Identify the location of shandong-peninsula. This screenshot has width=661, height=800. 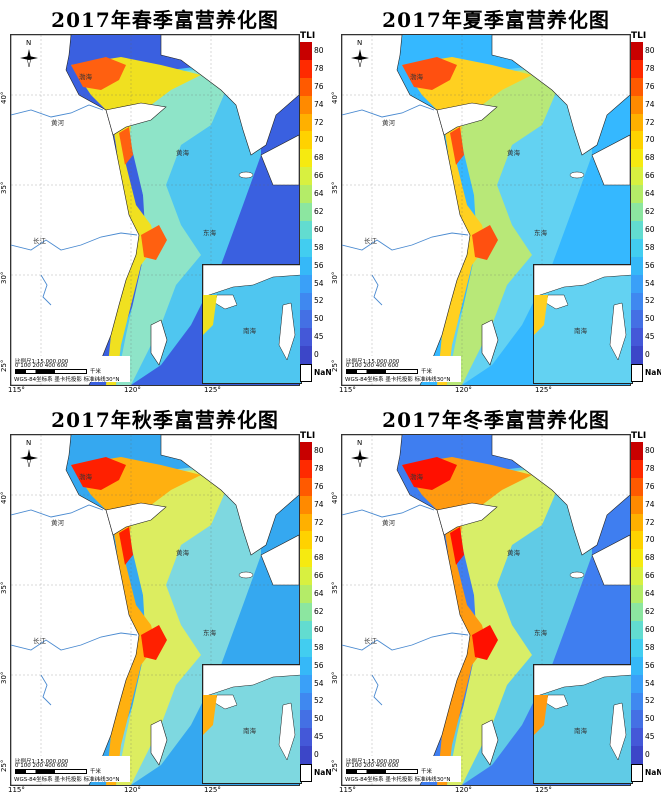
(467, 519).